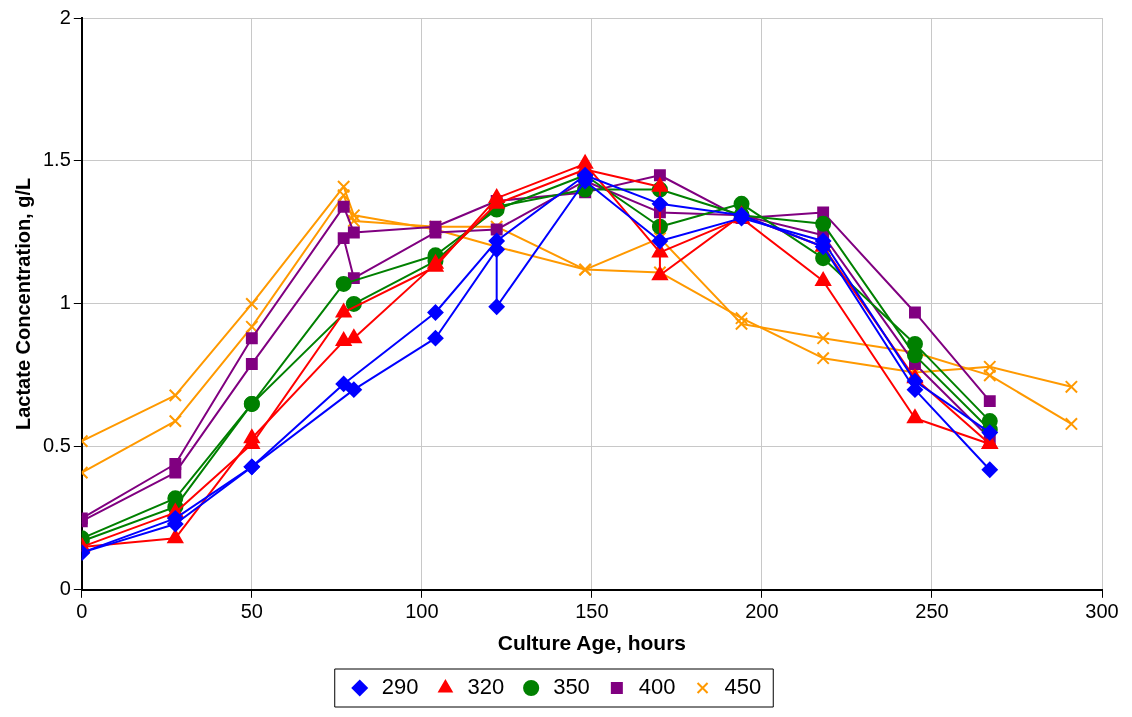 The image size is (1132, 717). I want to click on y-tick-label: 1.5, so click(56, 159).